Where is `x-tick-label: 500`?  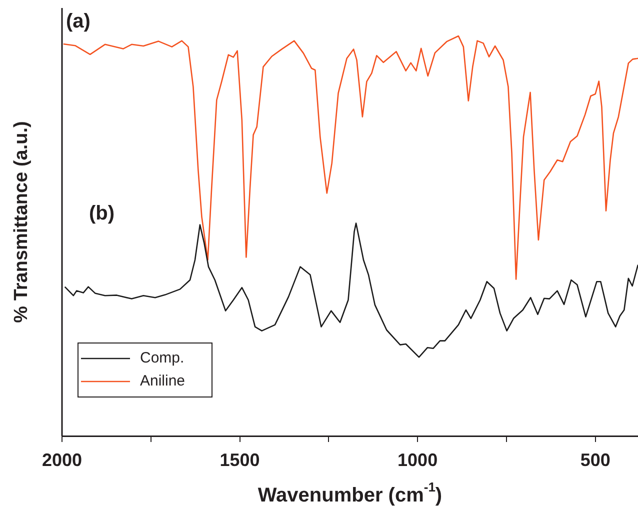 x-tick-label: 500 is located at coordinates (595, 460).